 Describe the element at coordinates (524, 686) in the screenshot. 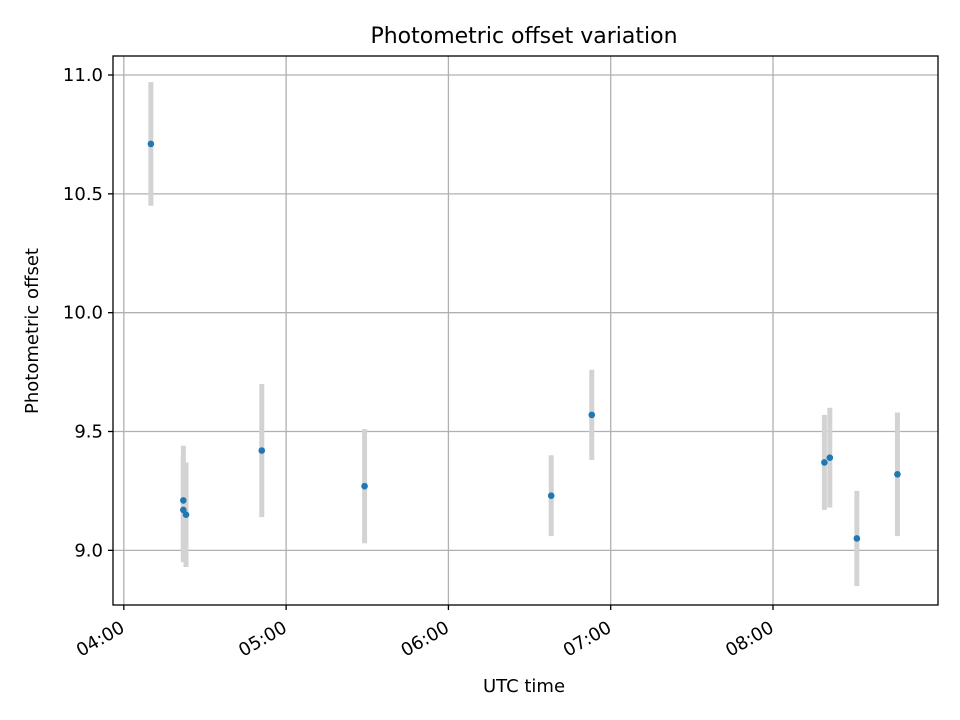

I see `x-axis-title: UTC time` at that location.